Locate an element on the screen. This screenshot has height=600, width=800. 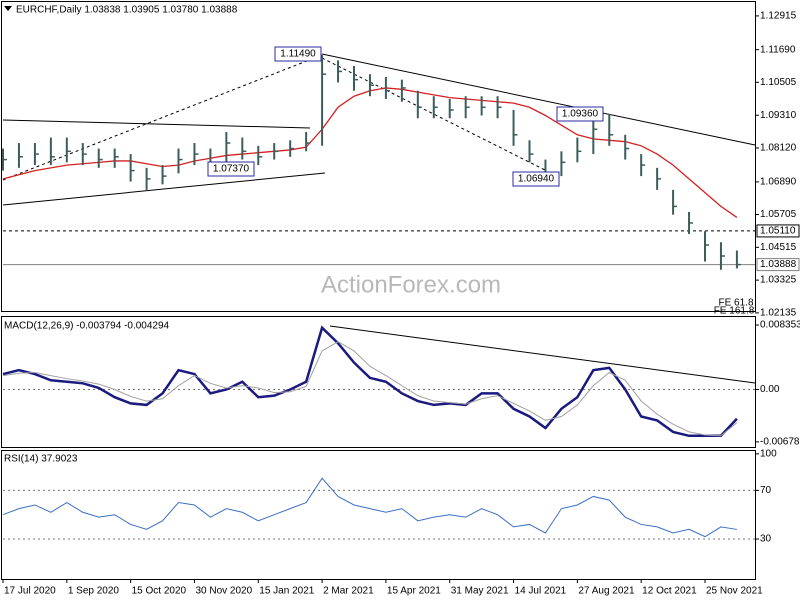
menu-icon is located at coordinates (8, 8).